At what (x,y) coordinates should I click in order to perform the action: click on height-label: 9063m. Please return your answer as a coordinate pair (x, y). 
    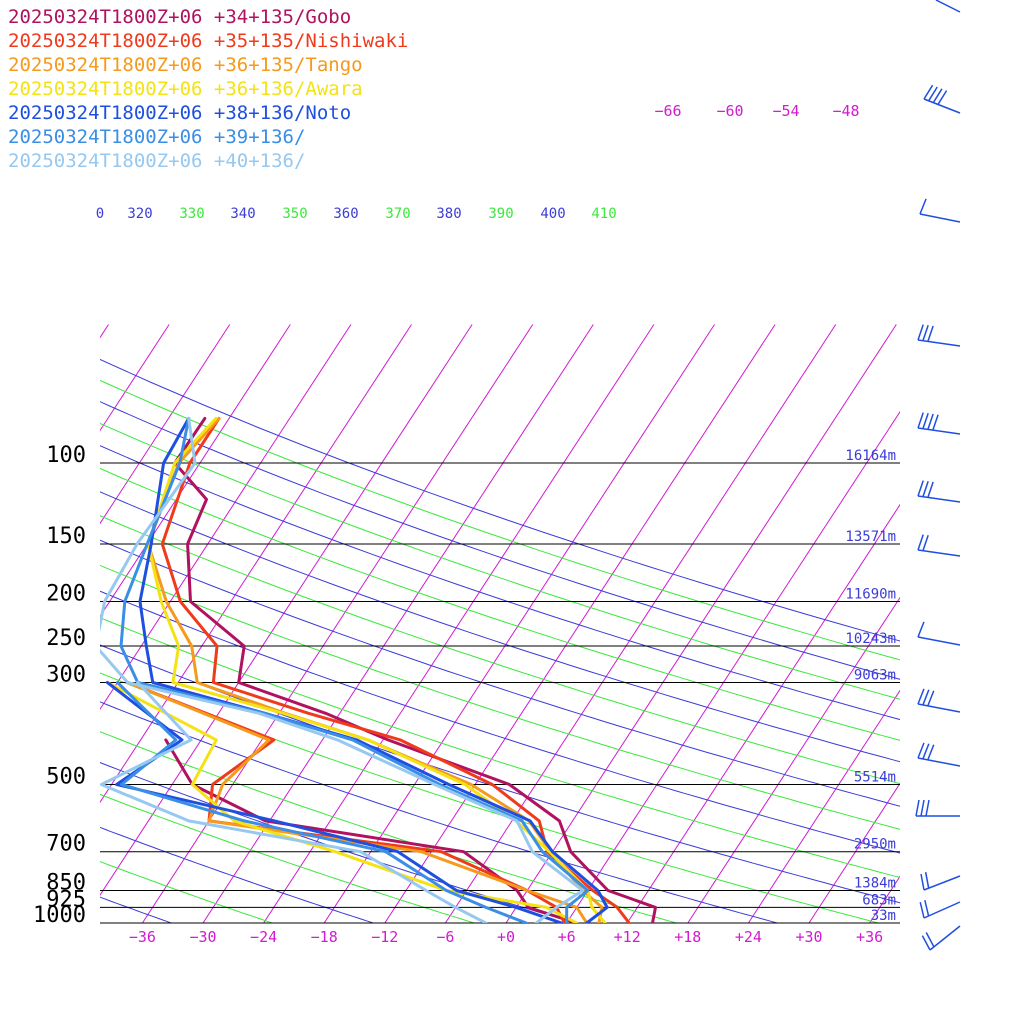
    Looking at the image, I should click on (875, 675).